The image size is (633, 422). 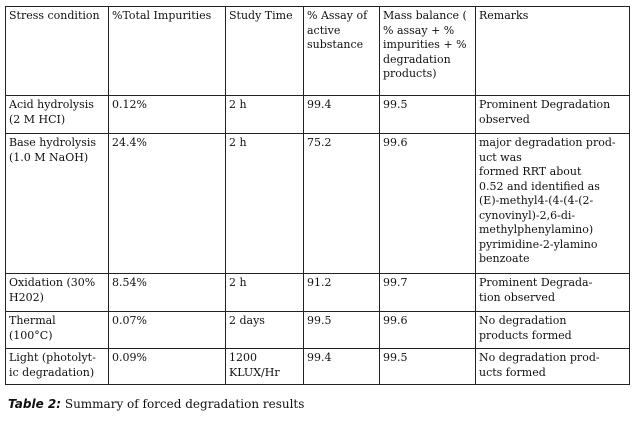 I want to click on cell-time: 1200 KLUX/Hr, so click(x=264, y=366).